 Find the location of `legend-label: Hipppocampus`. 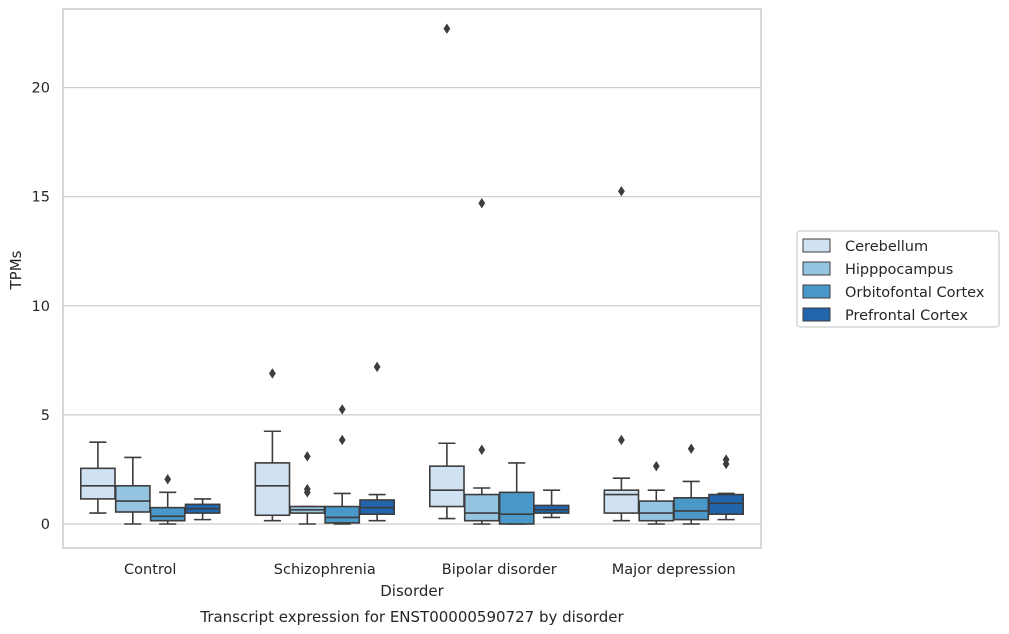

legend-label: Hipppocampus is located at coordinates (899, 270).